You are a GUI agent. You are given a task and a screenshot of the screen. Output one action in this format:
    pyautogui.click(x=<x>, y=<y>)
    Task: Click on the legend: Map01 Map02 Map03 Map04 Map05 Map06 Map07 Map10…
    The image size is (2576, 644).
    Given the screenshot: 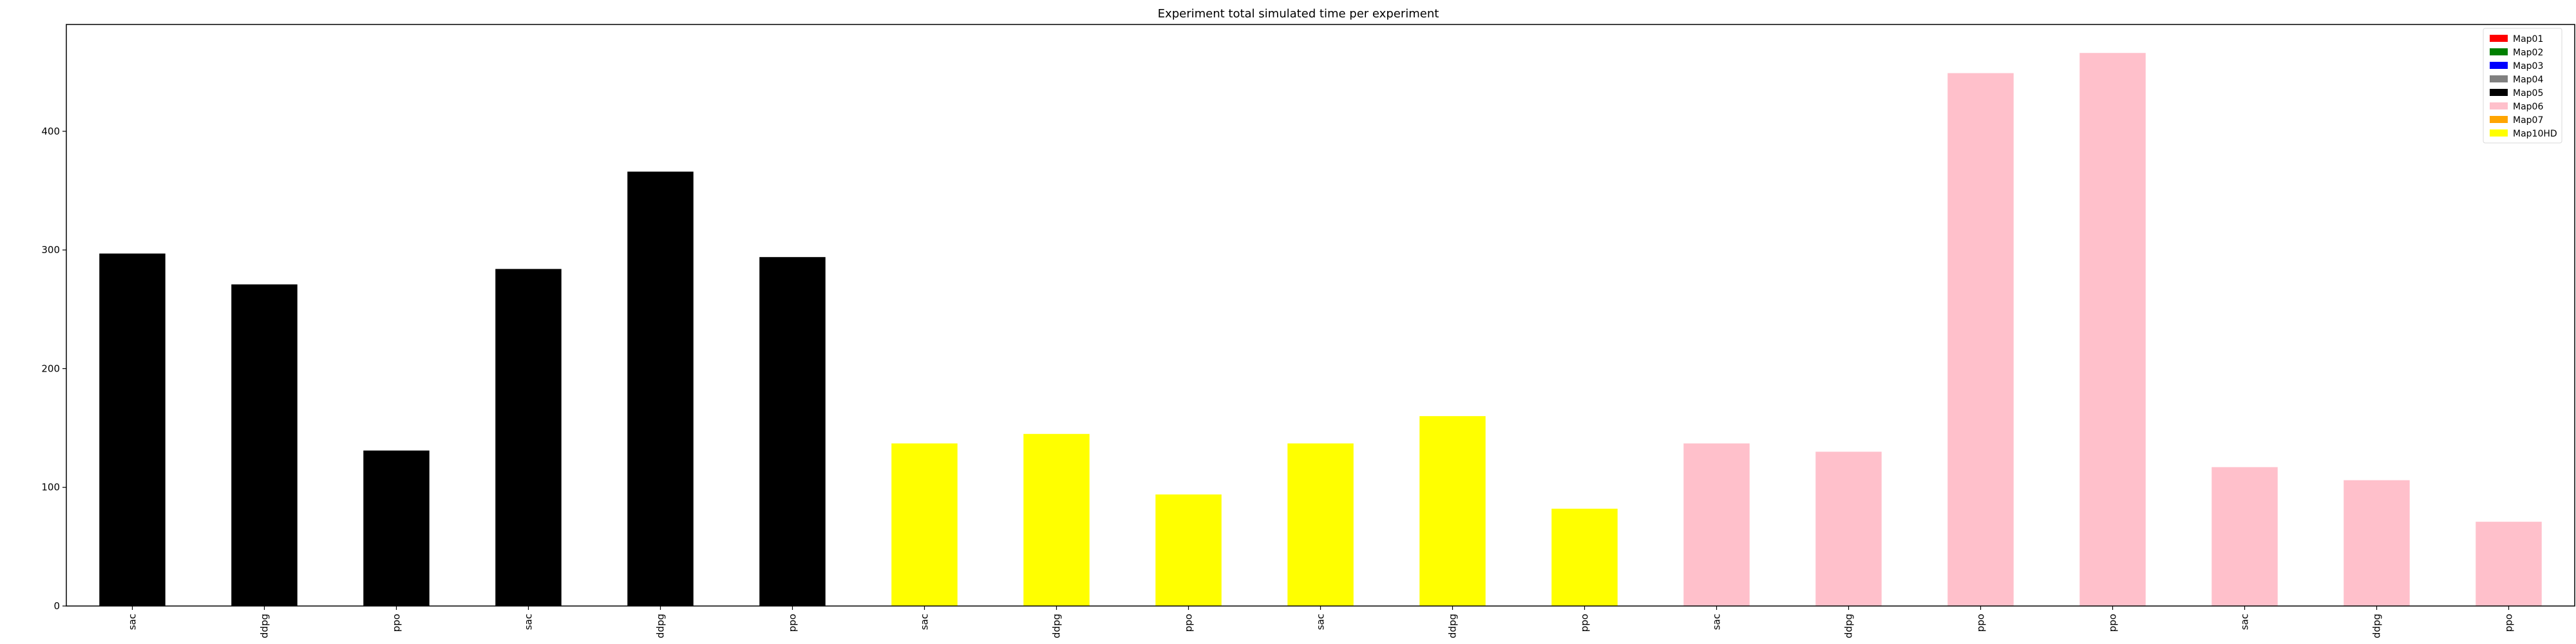 What is the action you would take?
    pyautogui.click(x=2522, y=86)
    